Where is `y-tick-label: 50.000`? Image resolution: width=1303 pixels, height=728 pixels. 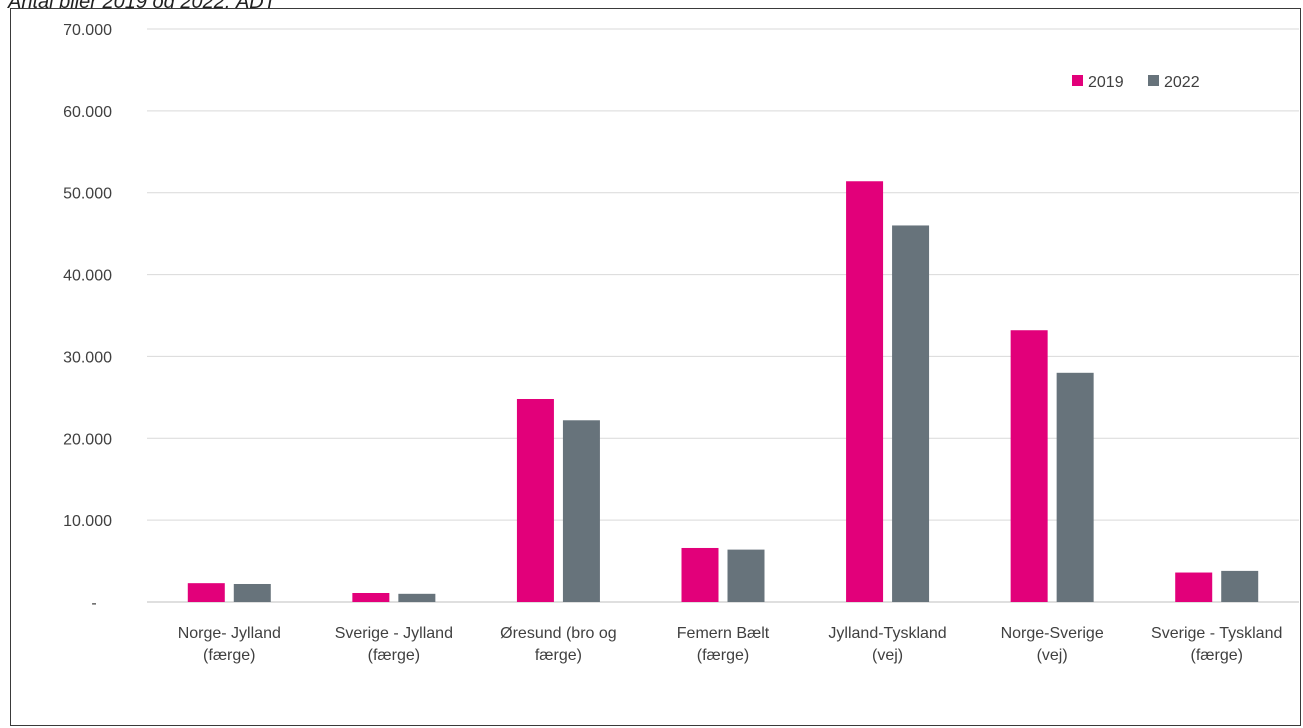
y-tick-label: 50.000 is located at coordinates (87, 194).